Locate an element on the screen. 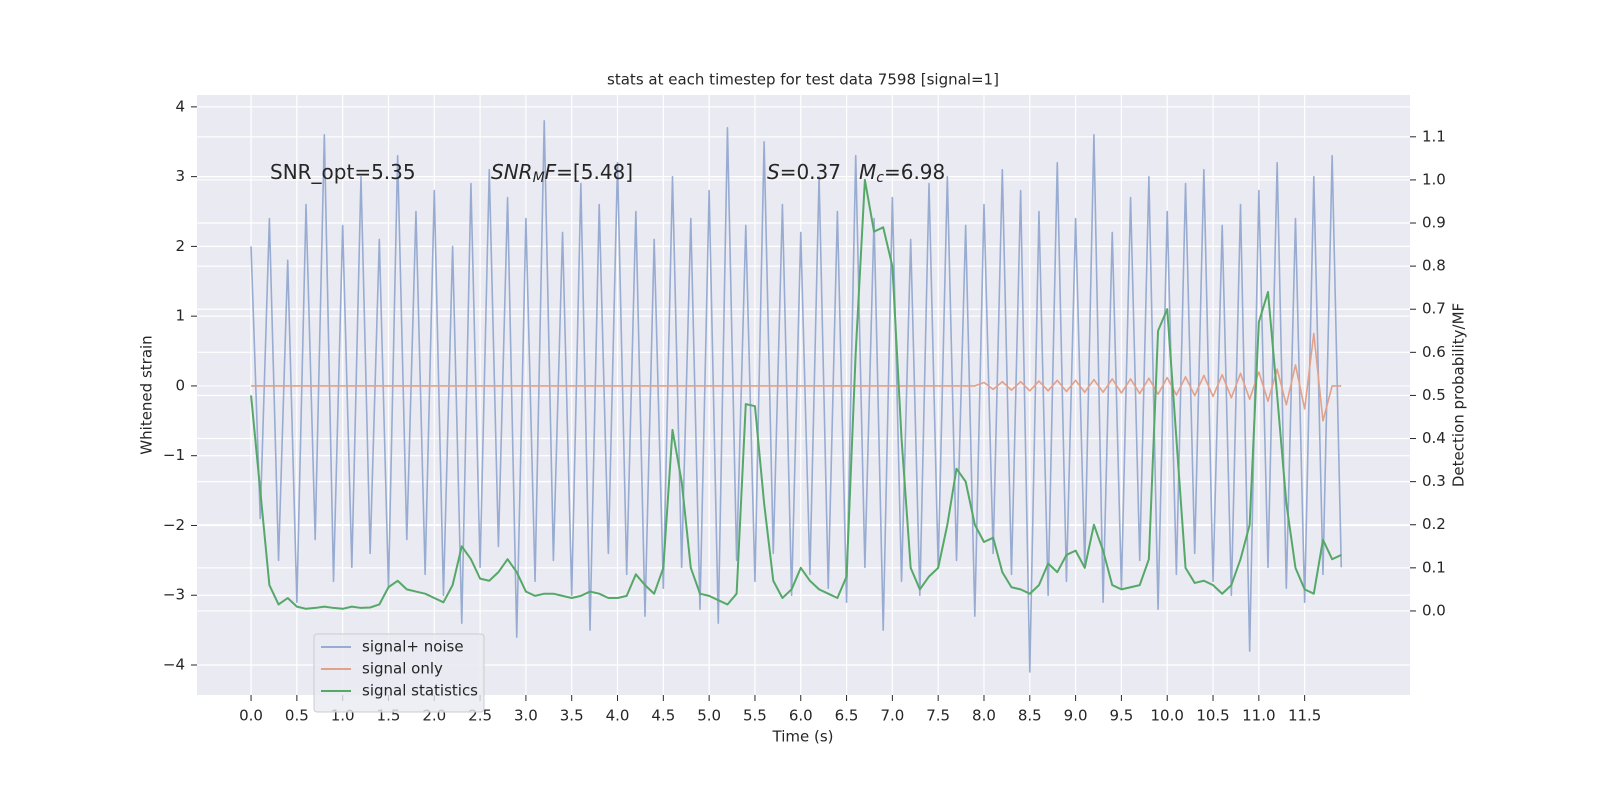 Image resolution: width=1600 pixels, height=800 pixels. y2-tick-label: 0.0 is located at coordinates (1434, 610).